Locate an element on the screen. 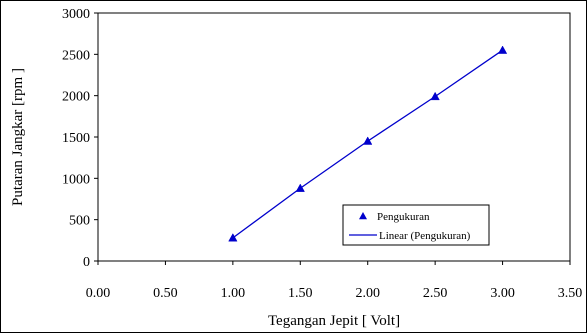 Image resolution: width=587 pixels, height=333 pixels. legend-box is located at coordinates (416, 225).